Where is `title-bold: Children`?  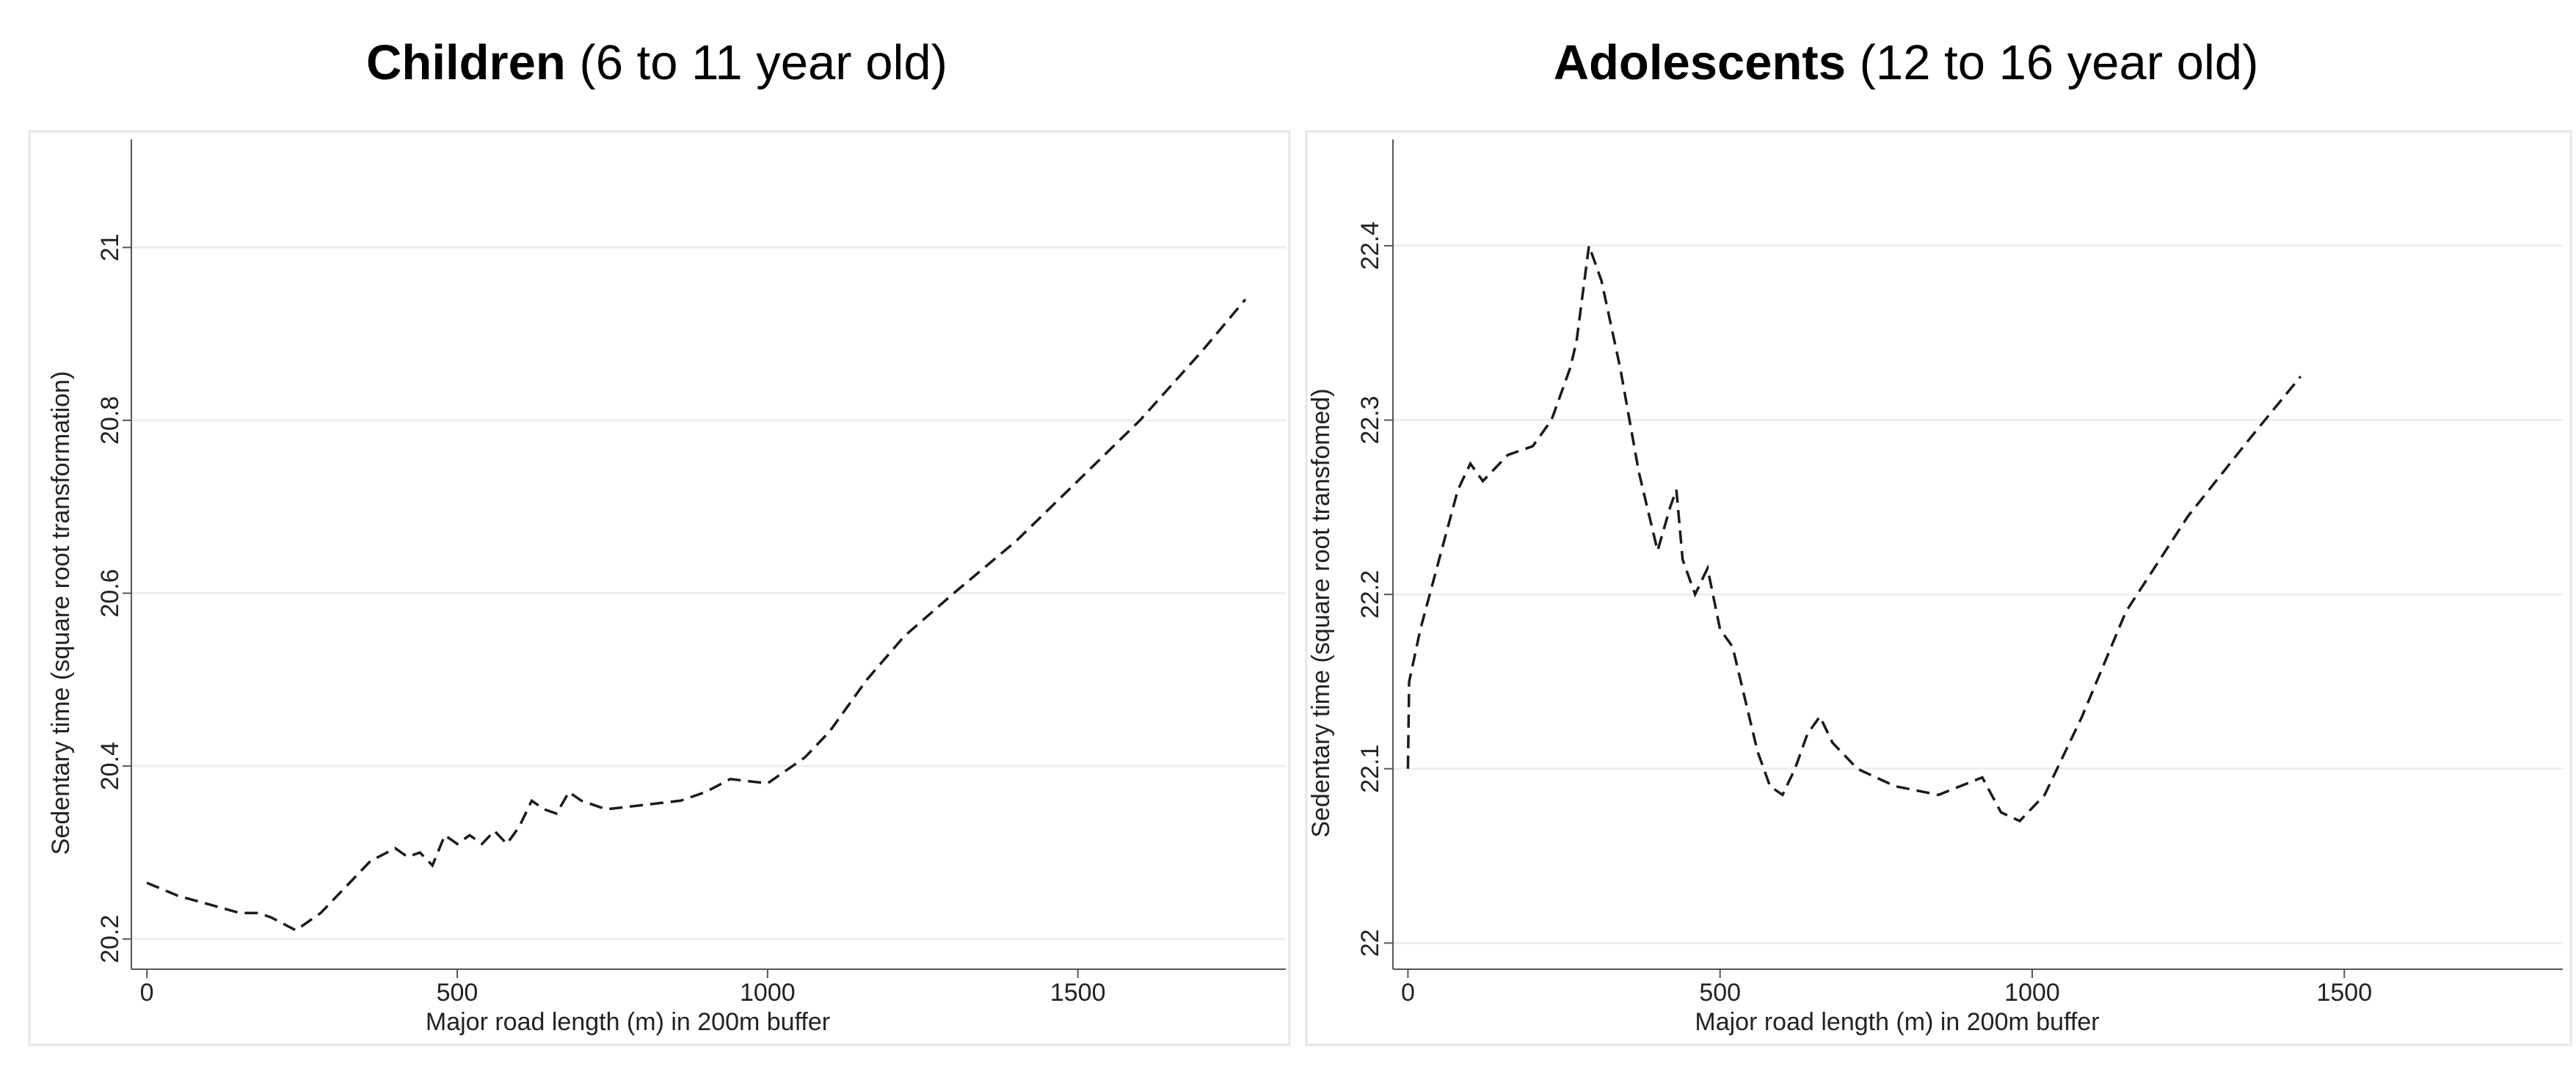 title-bold: Children is located at coordinates (466, 63).